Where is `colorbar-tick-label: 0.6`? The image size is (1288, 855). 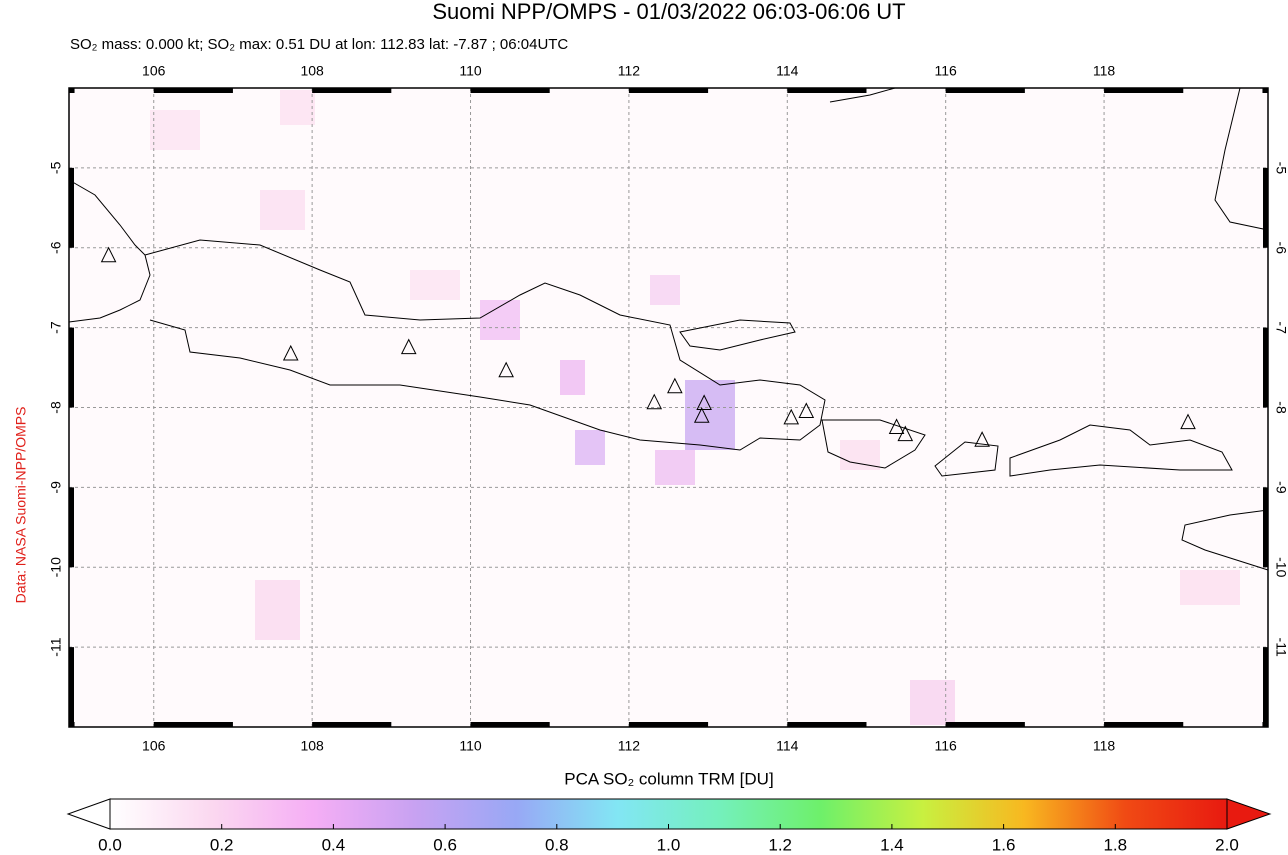
colorbar-tick-label: 0.6 is located at coordinates (445, 844).